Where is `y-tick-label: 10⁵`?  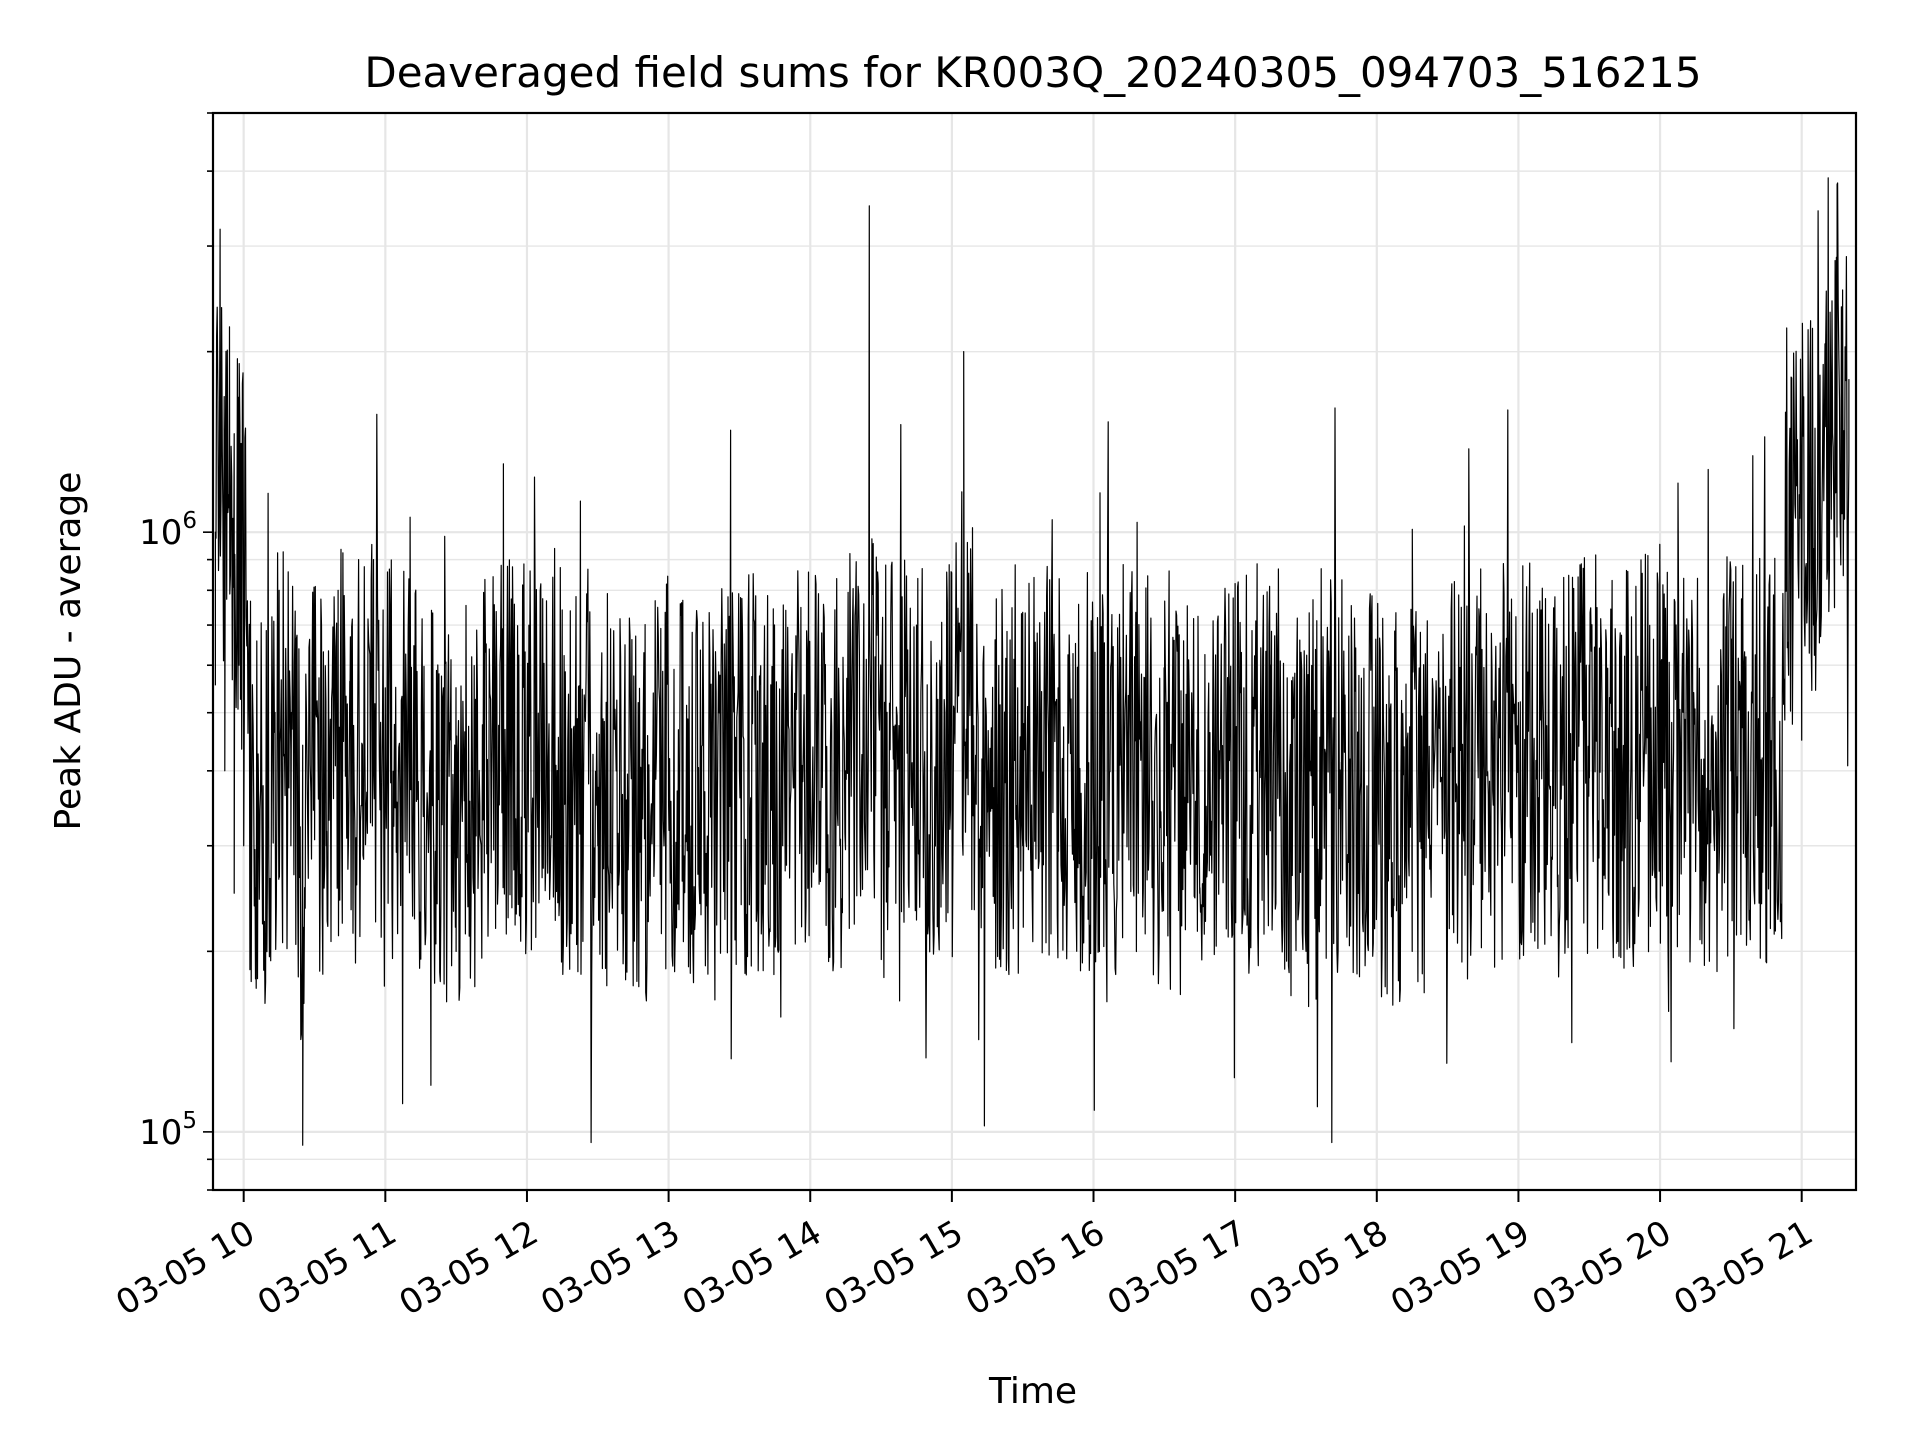 y-tick-label: 10⁵ is located at coordinates (168, 1130).